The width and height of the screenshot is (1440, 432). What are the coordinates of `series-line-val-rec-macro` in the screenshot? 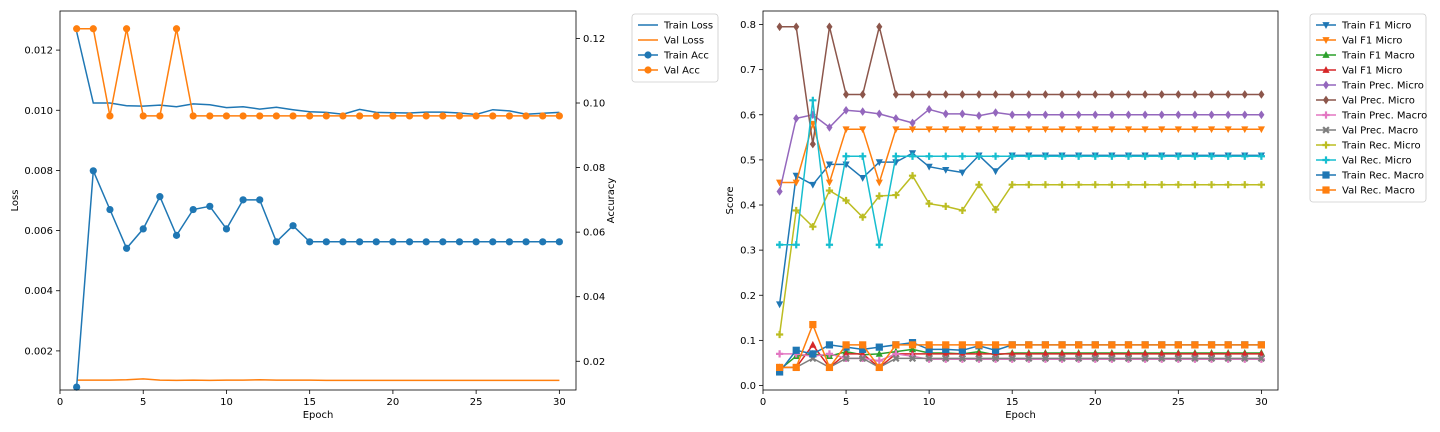 It's located at (1020, 345).